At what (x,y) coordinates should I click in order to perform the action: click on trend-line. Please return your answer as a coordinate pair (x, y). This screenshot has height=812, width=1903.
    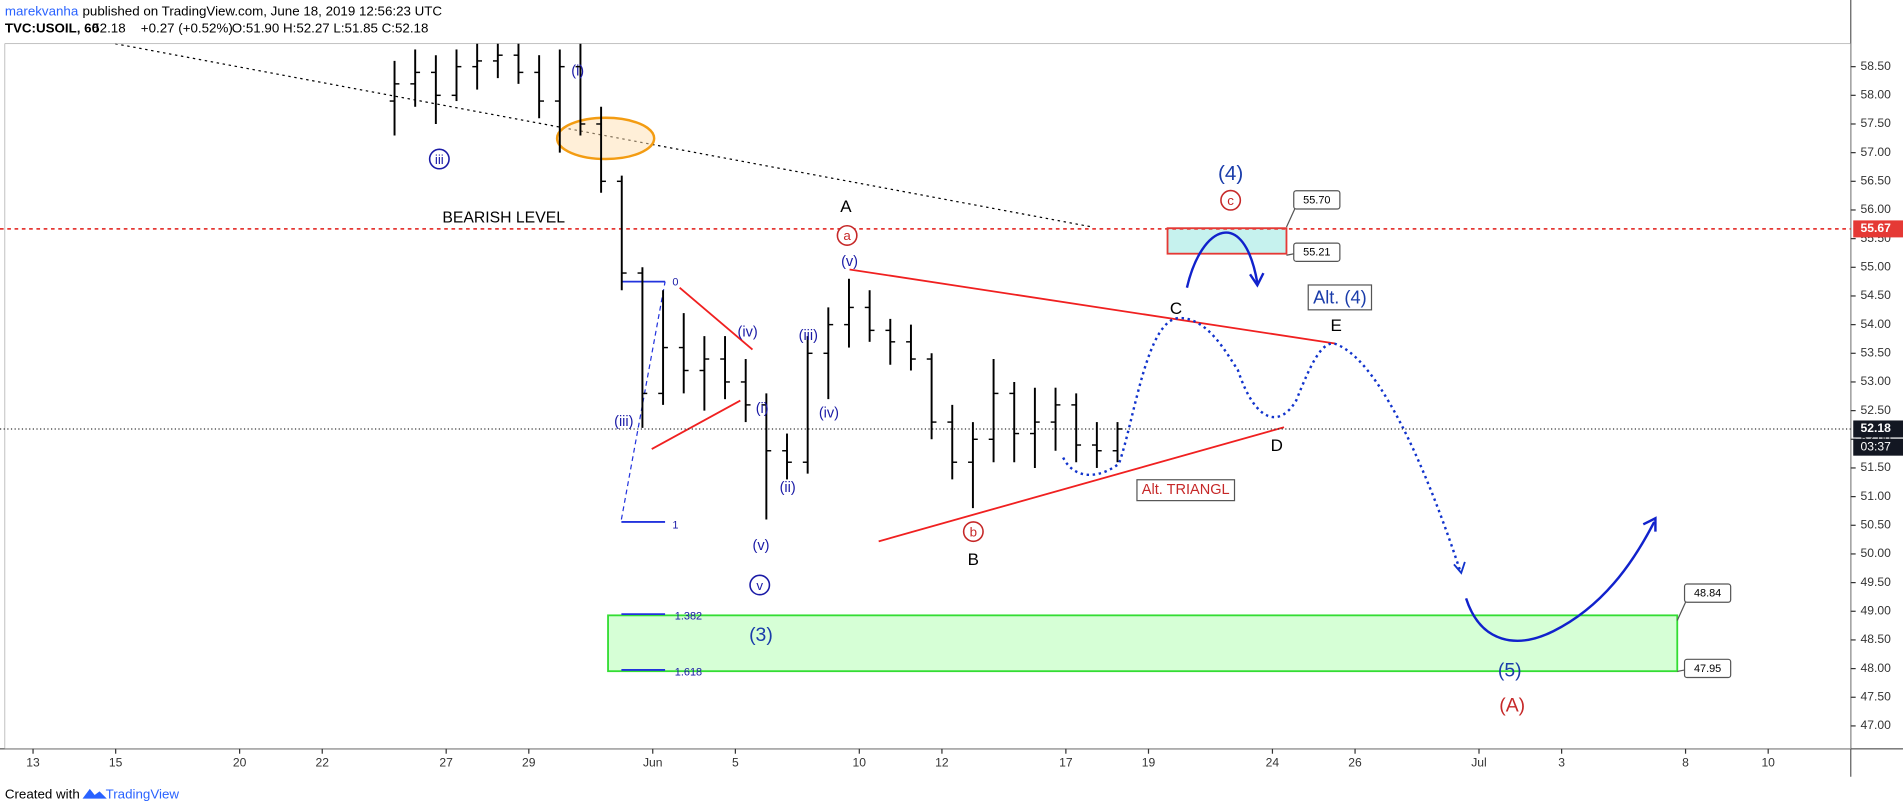
    Looking at the image, I should click on (604, 135).